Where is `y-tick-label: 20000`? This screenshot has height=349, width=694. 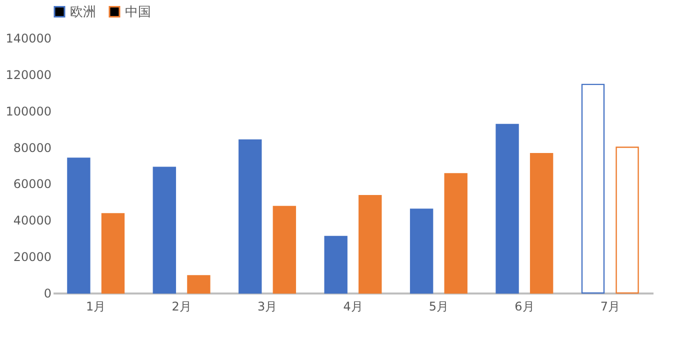 y-tick-label: 20000 is located at coordinates (32, 257).